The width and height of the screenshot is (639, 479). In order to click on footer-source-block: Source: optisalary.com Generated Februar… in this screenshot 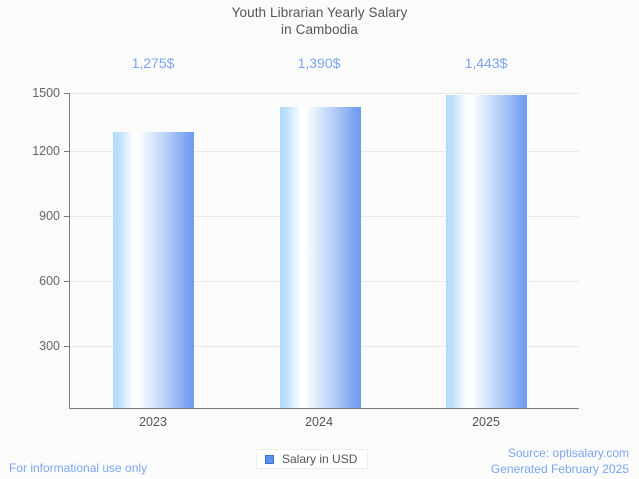, I will do `click(560, 461)`.